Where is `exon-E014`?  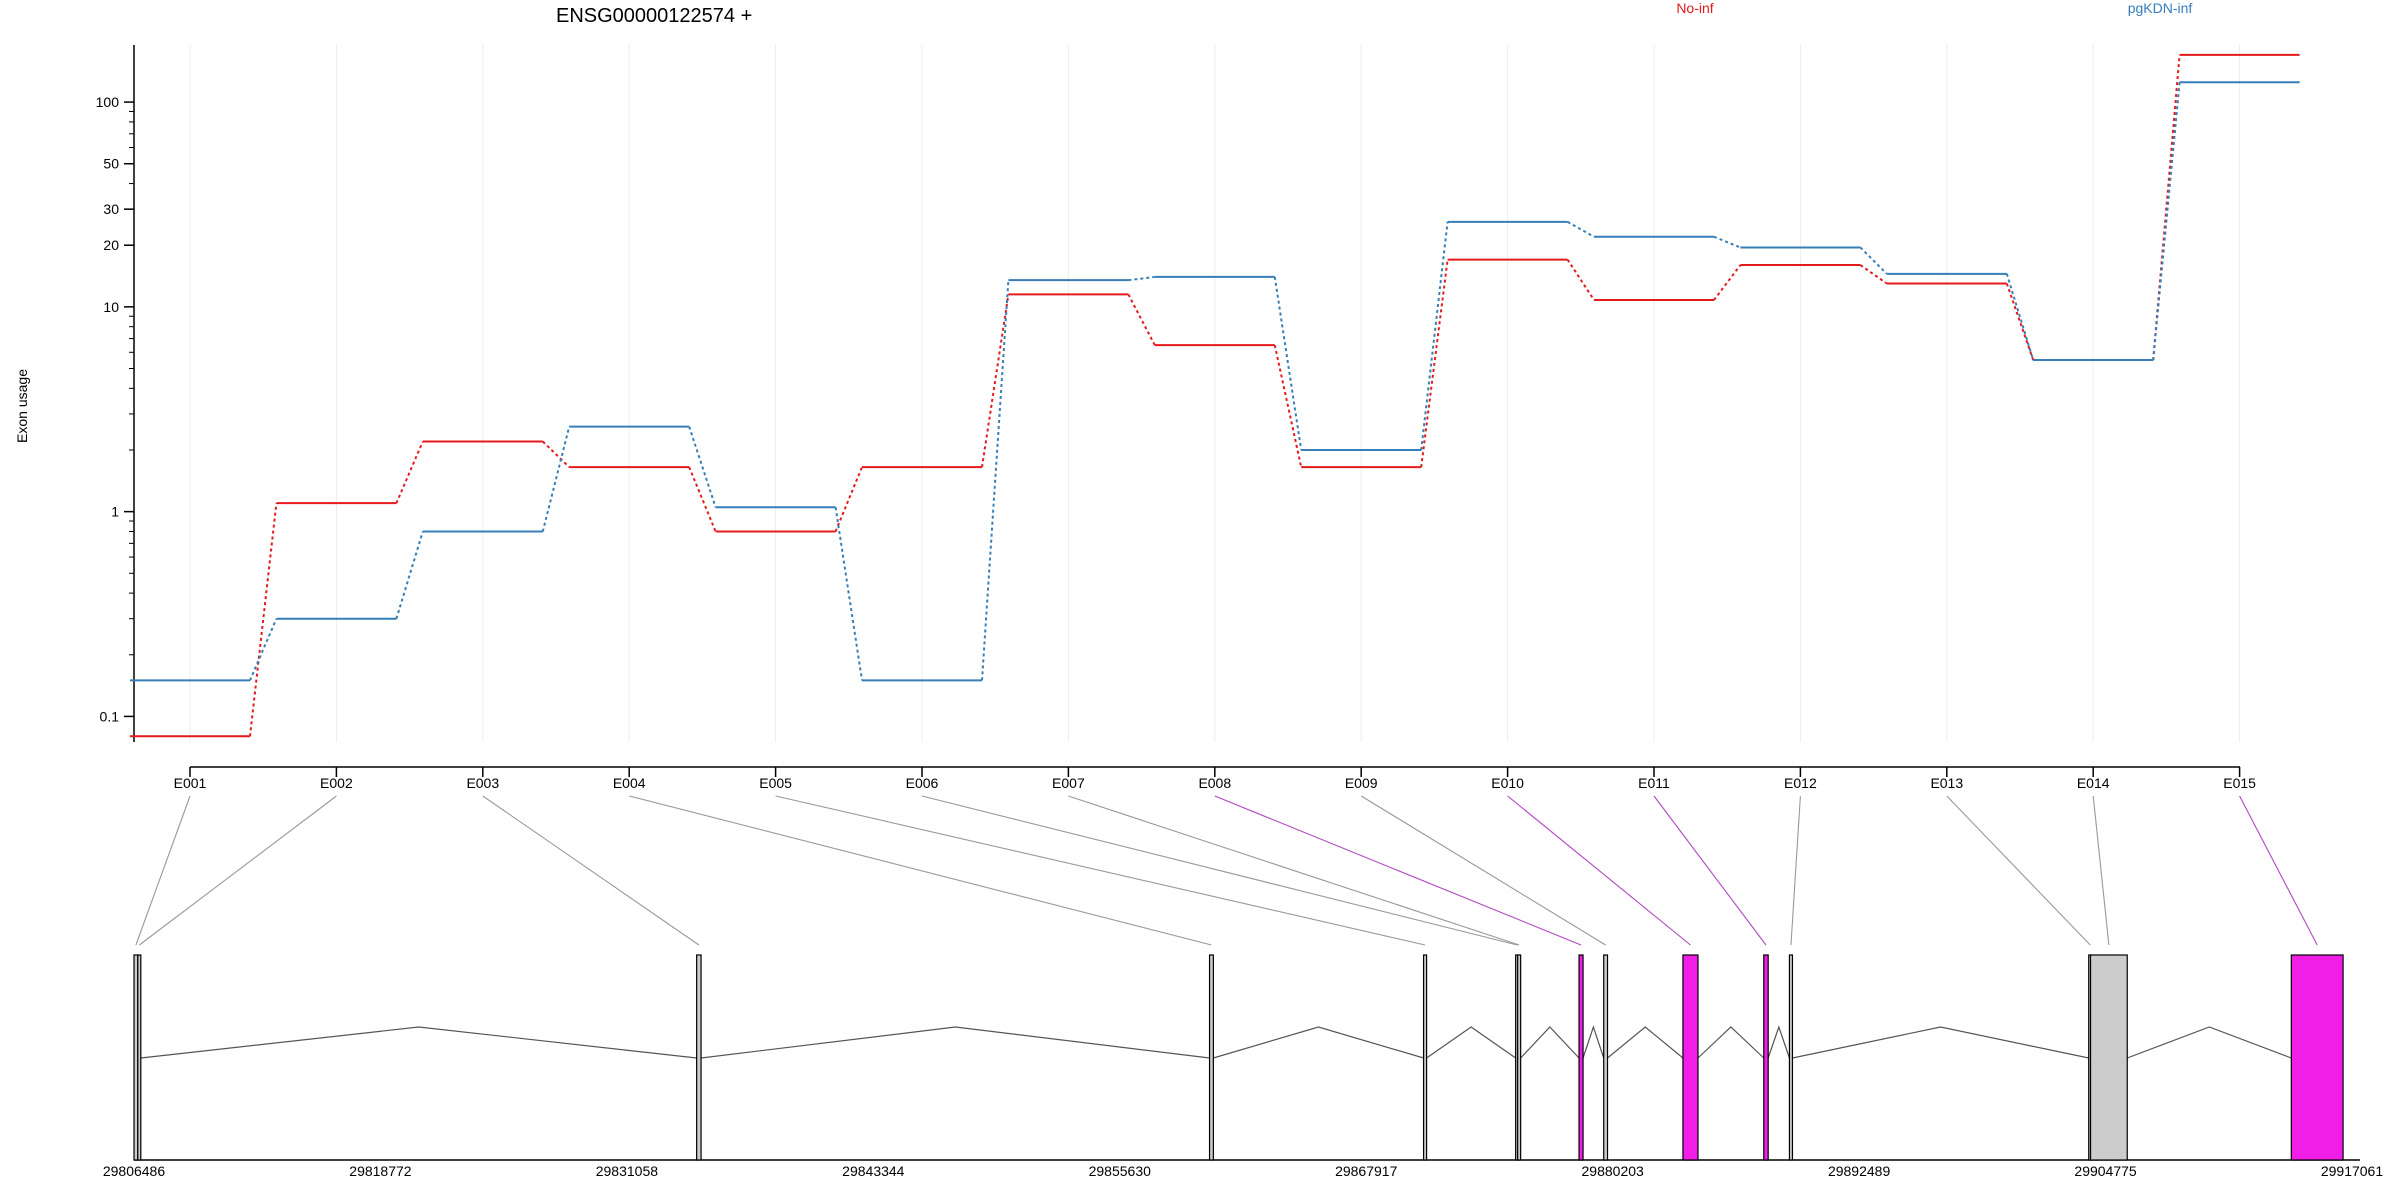
exon-E014 is located at coordinates (2108, 1057).